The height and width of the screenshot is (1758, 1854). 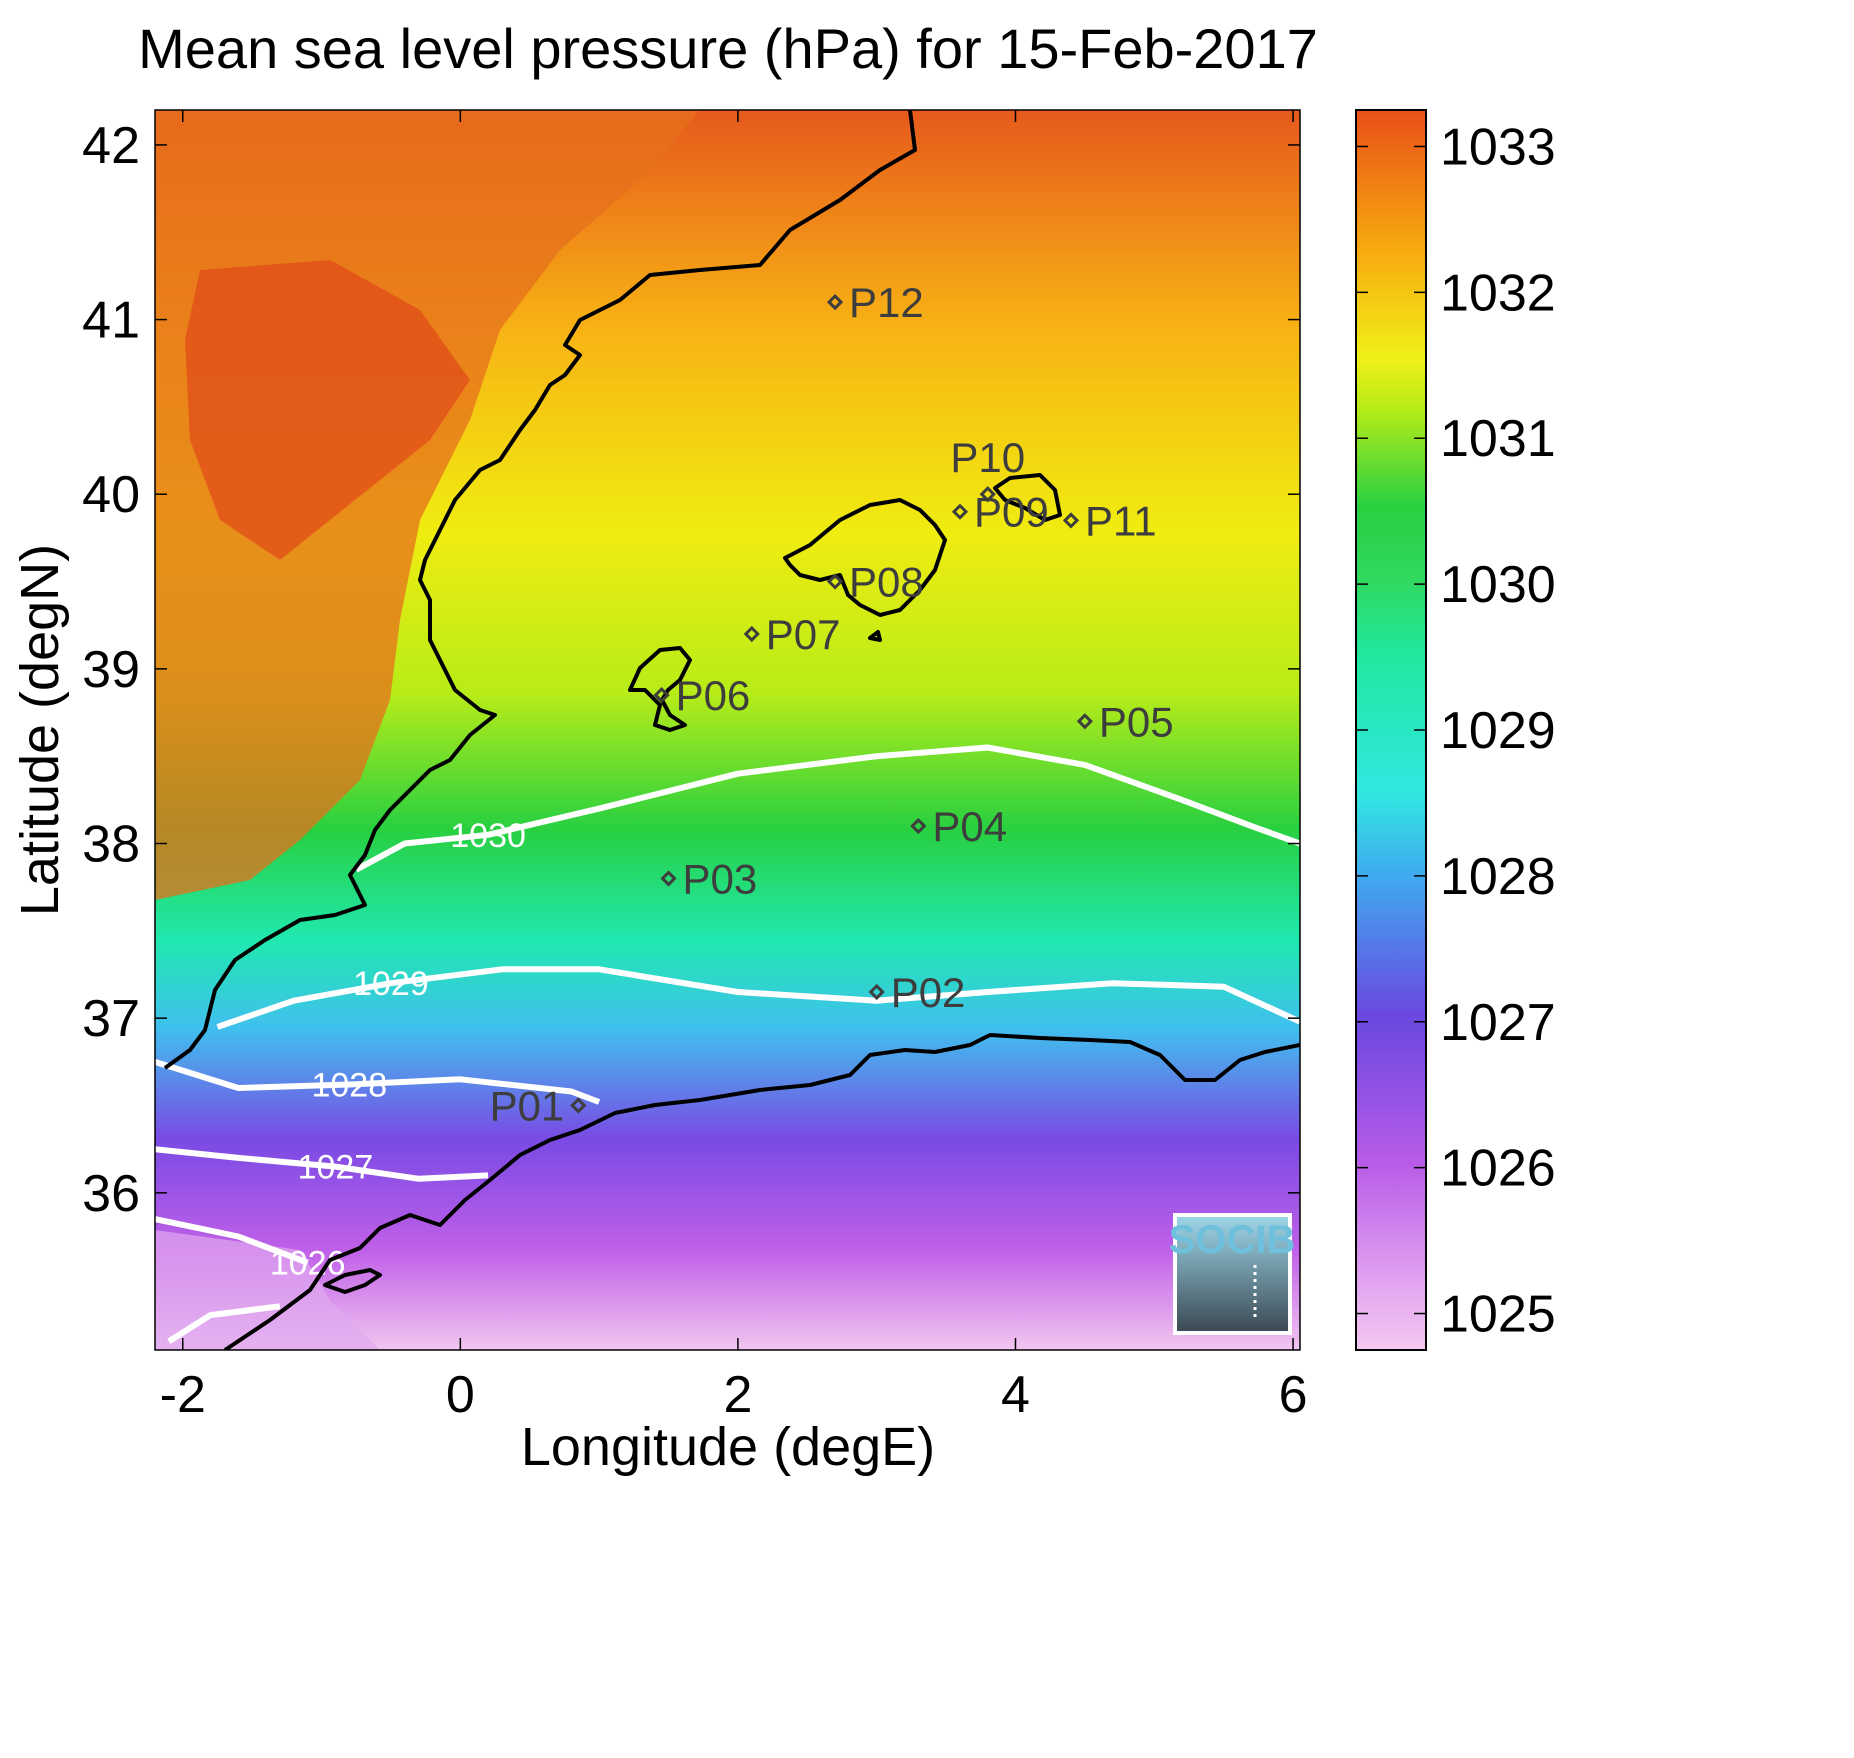 I want to click on station-label: P05, so click(x=1136, y=721).